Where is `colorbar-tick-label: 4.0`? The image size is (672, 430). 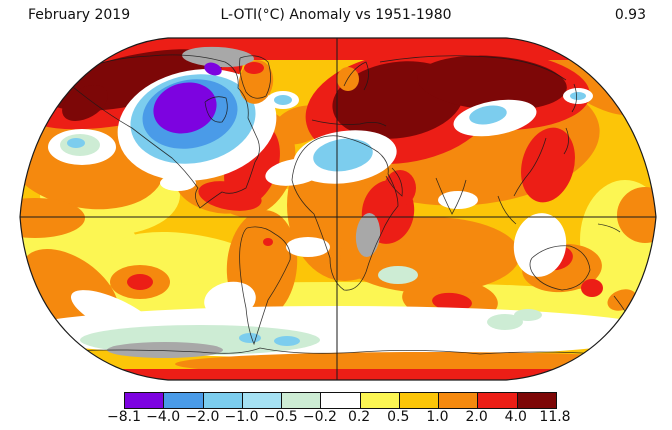
colorbar-tick-label: 4.0 is located at coordinates (515, 417).